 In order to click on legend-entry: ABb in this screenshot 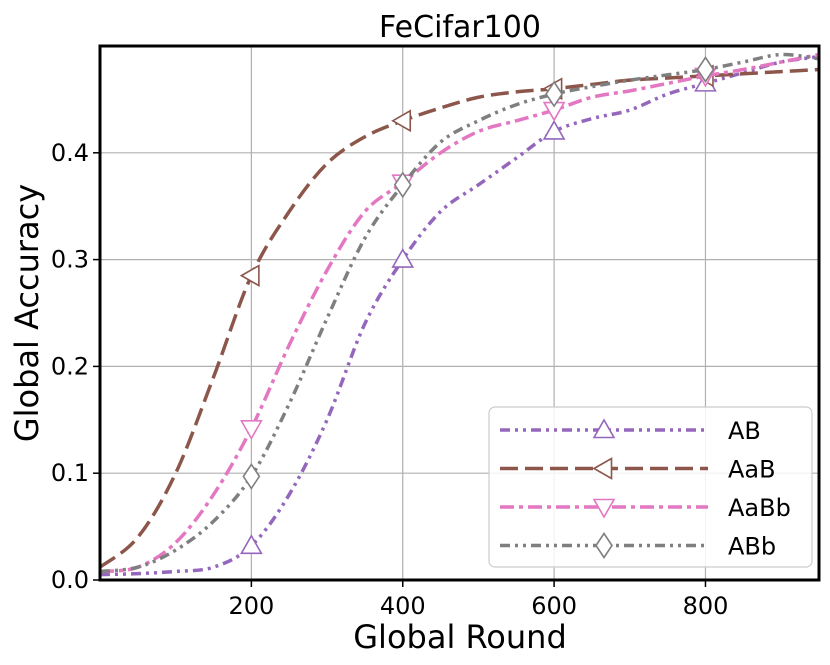, I will do `click(638, 546)`.